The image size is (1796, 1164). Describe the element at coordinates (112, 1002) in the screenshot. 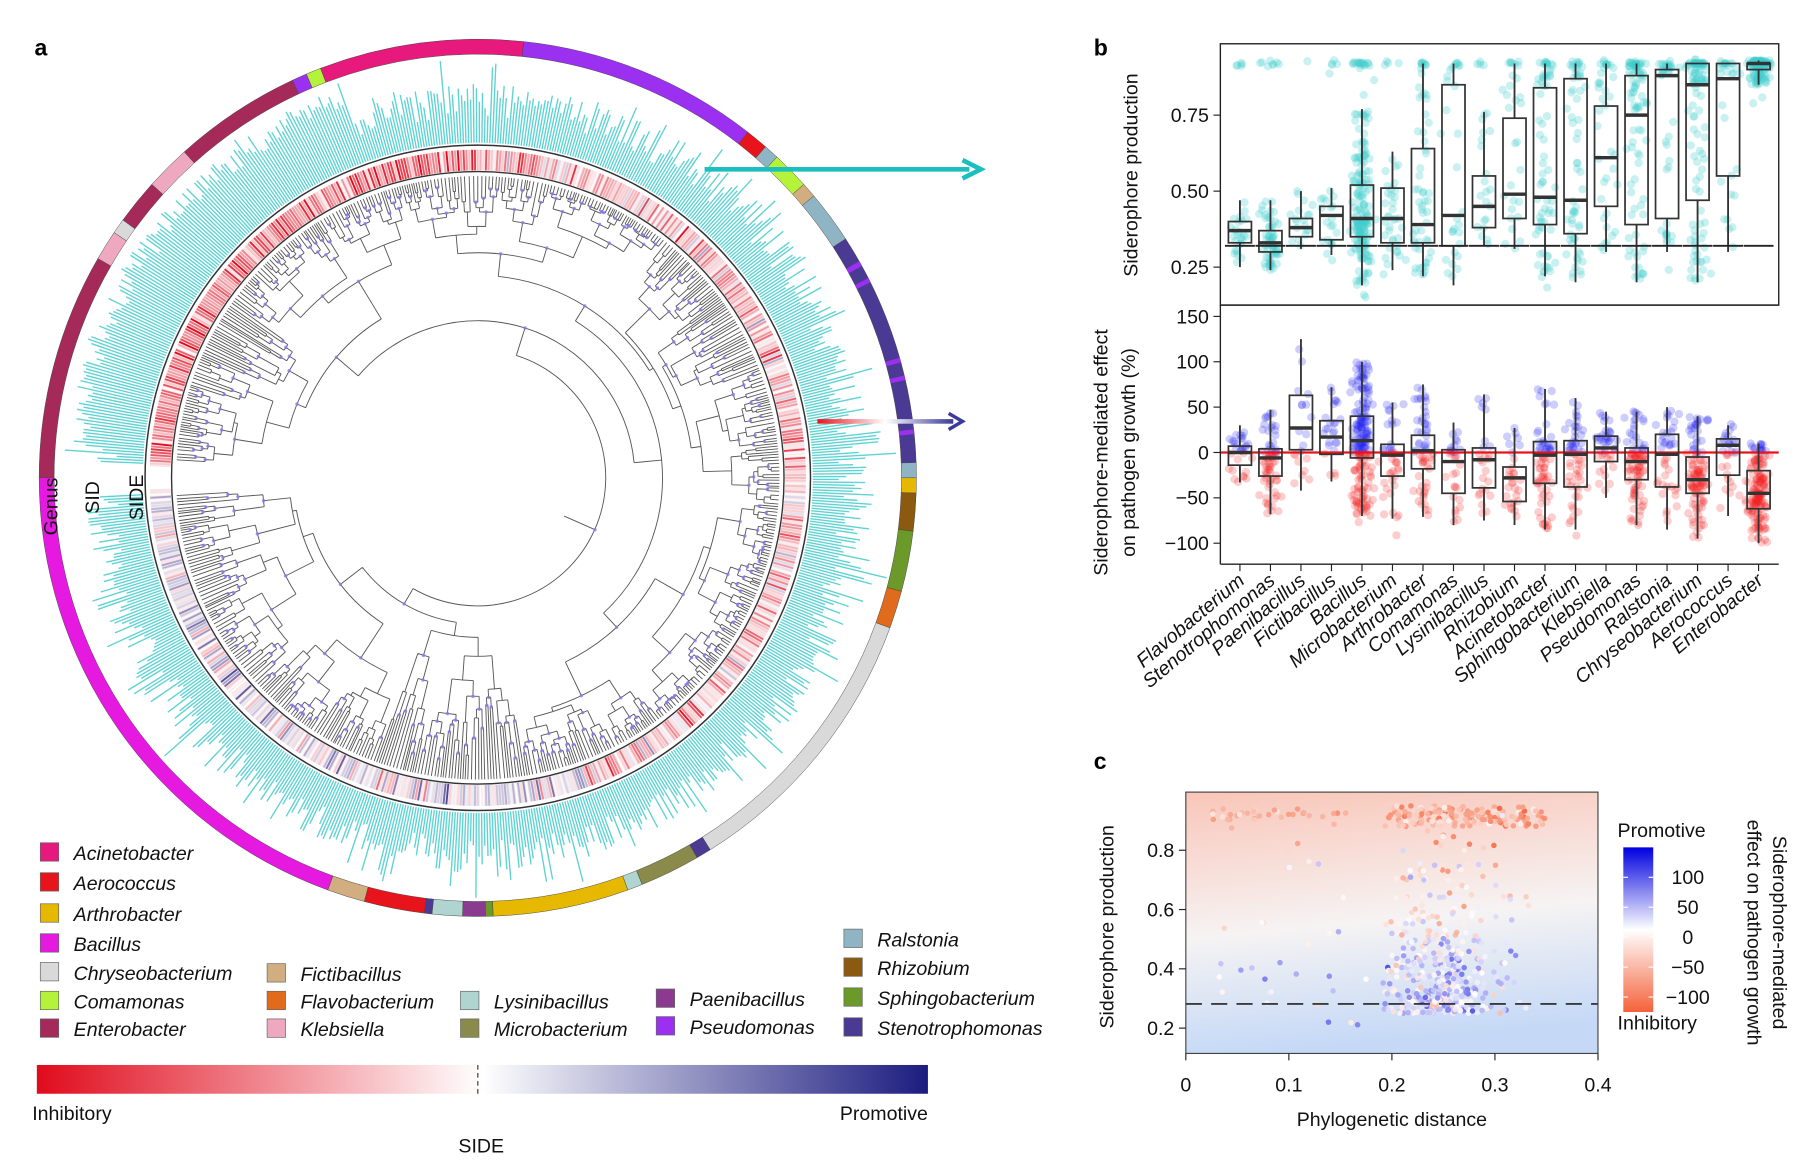

I see `legend-item: Comamonas` at that location.